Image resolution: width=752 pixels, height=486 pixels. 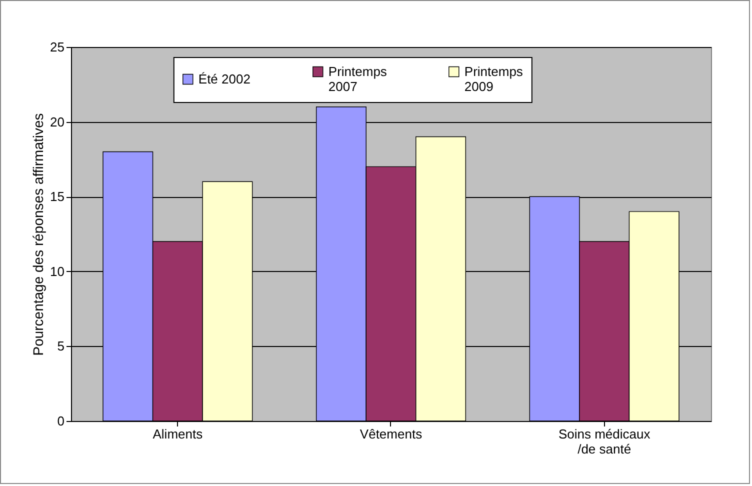 What do you see at coordinates (57, 47) in the screenshot?
I see `y-tick-label: 25` at bounding box center [57, 47].